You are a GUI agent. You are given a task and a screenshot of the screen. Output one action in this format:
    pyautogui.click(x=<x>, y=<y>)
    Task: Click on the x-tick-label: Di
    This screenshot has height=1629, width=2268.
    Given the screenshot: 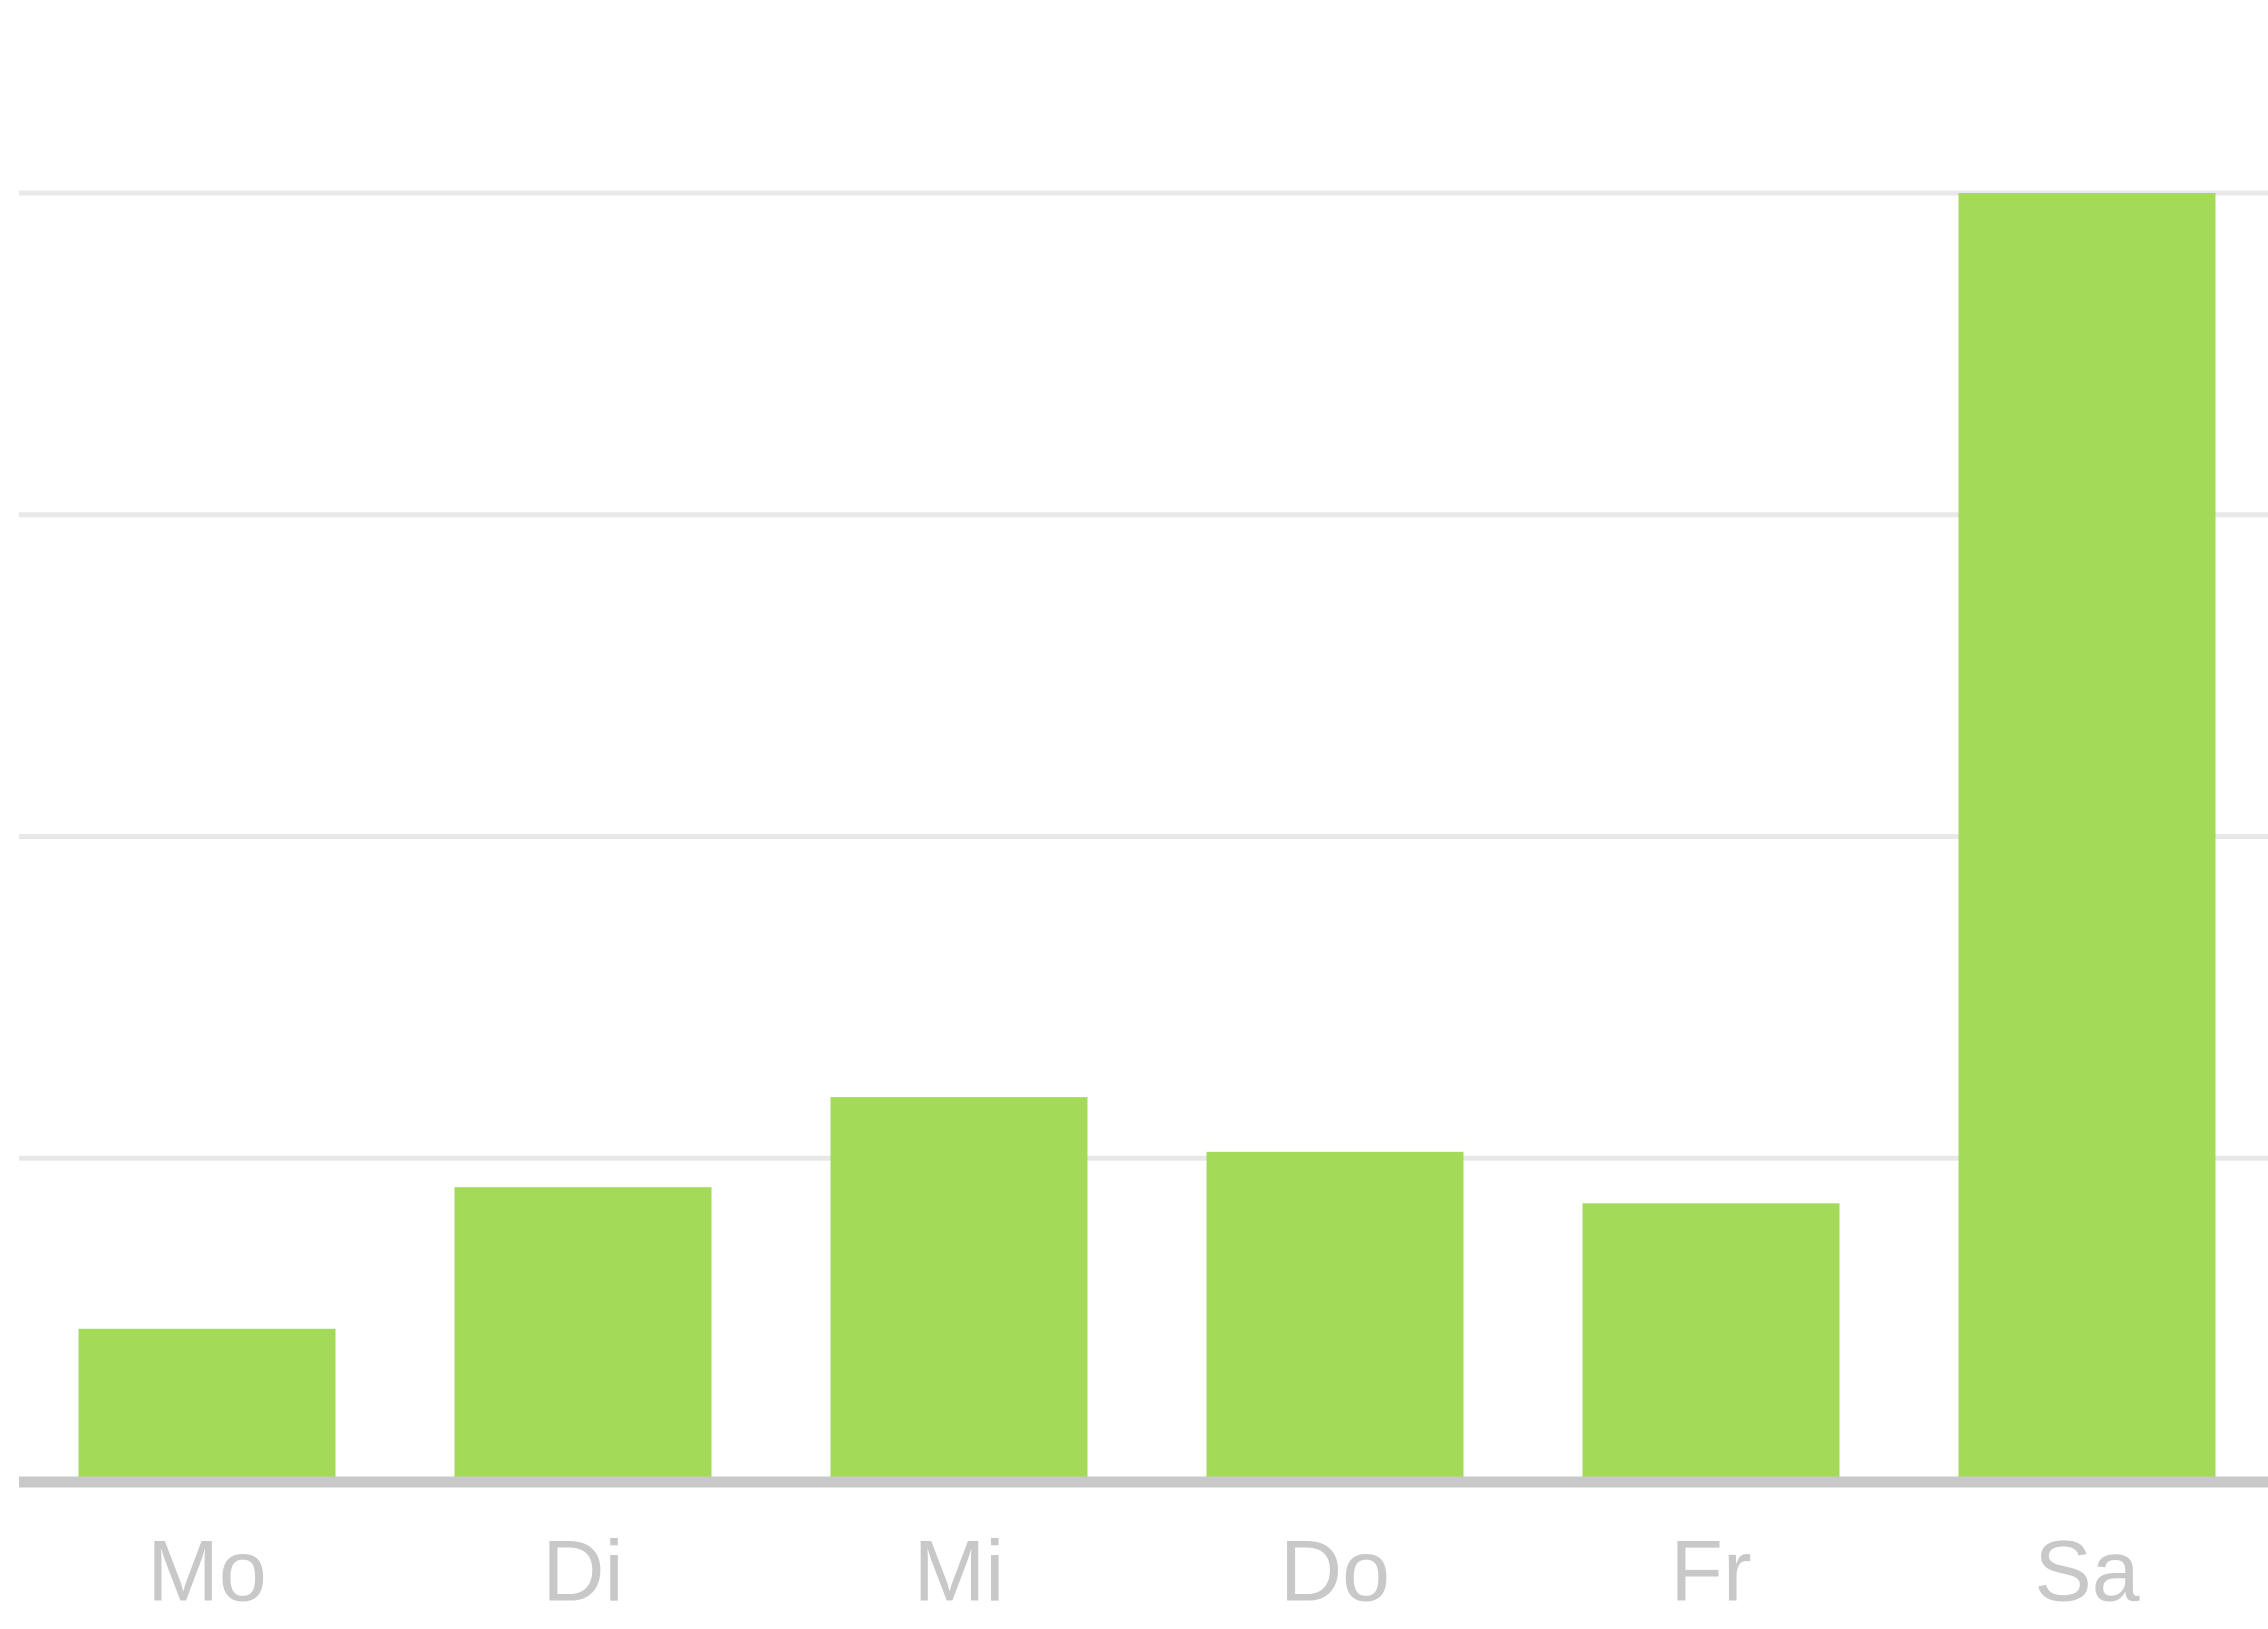 What is the action you would take?
    pyautogui.click(x=582, y=1572)
    